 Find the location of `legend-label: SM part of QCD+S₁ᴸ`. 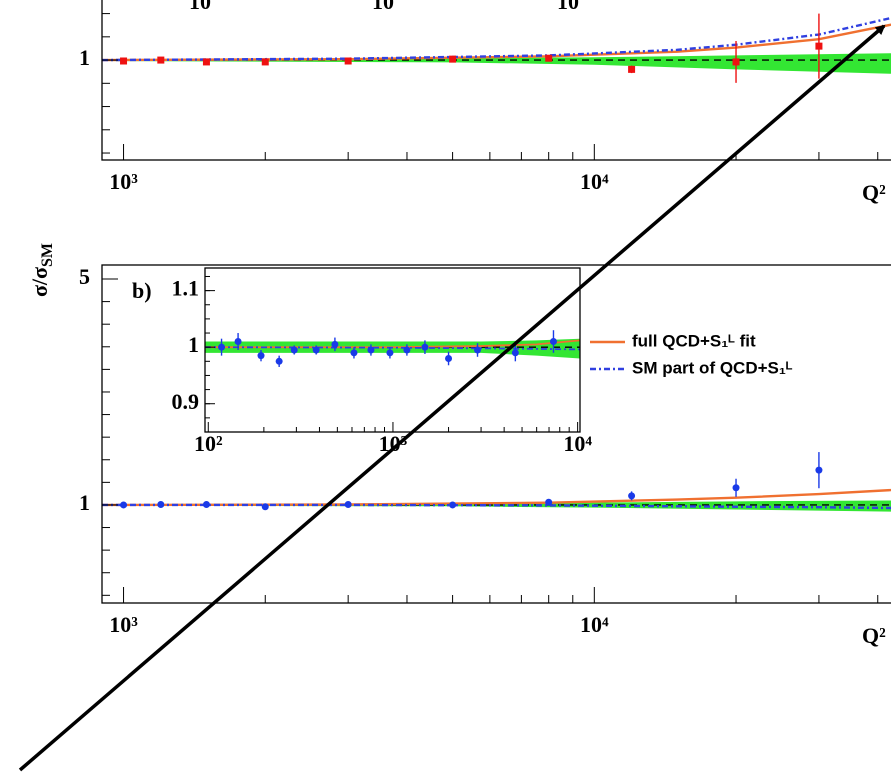

legend-label: SM part of QCD+S₁ᴸ is located at coordinates (712, 367).